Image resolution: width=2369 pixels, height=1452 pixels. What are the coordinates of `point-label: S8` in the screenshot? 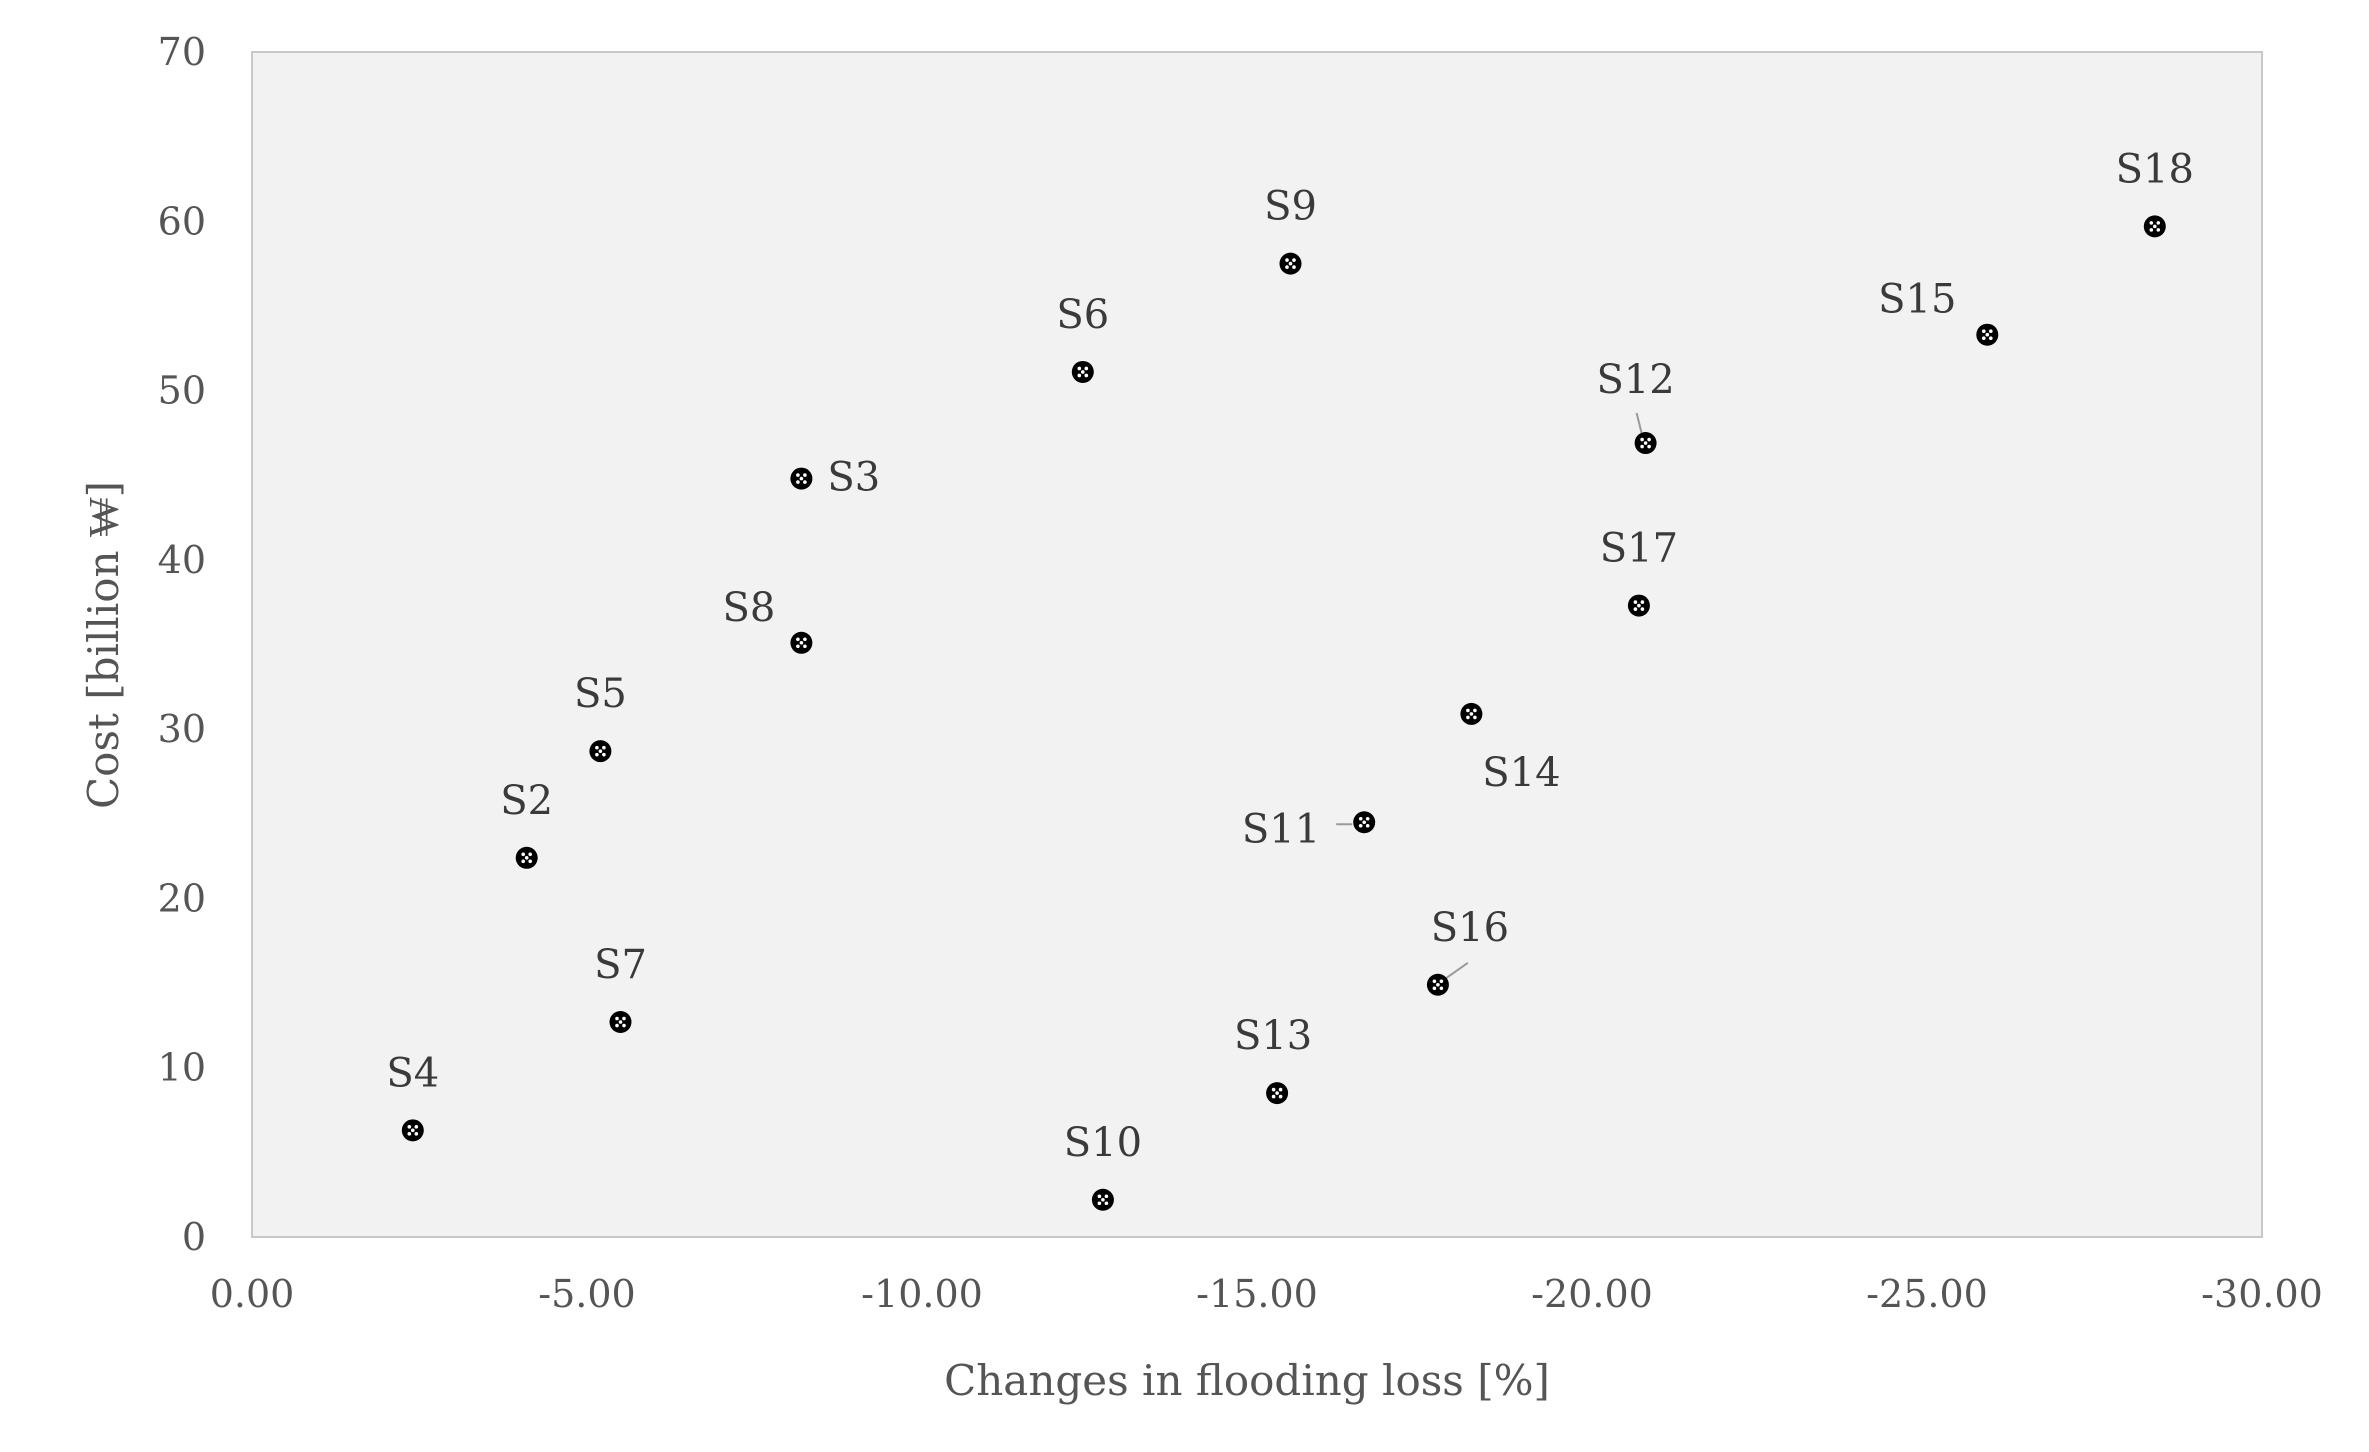 It's located at (749, 608).